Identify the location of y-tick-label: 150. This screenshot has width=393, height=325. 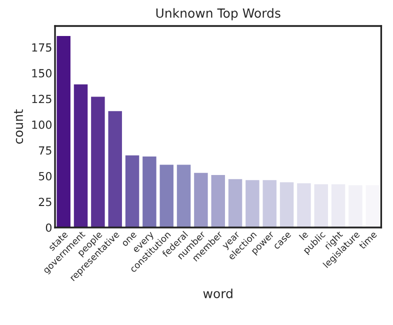
(42, 73).